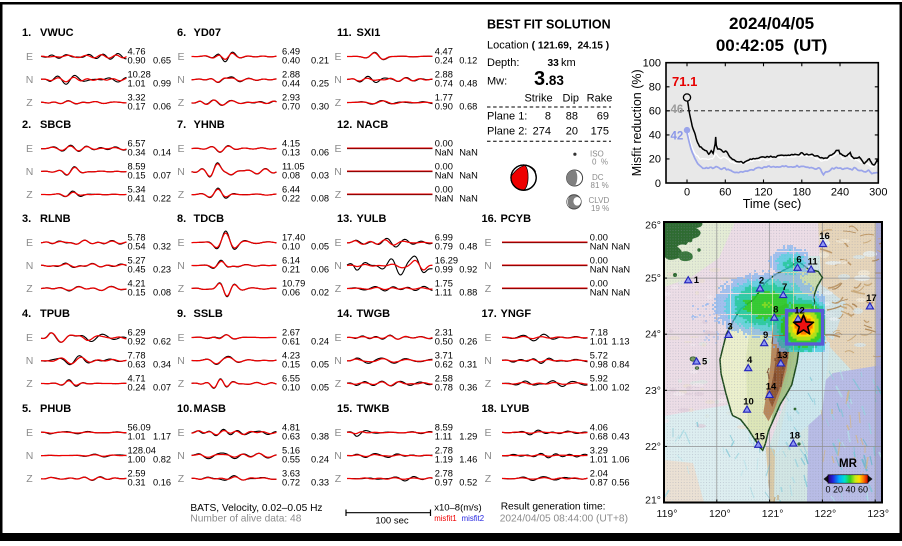 This screenshot has height=546, width=902. Describe the element at coordinates (652, 64) in the screenshot. I see `svg-text: 100` at that location.